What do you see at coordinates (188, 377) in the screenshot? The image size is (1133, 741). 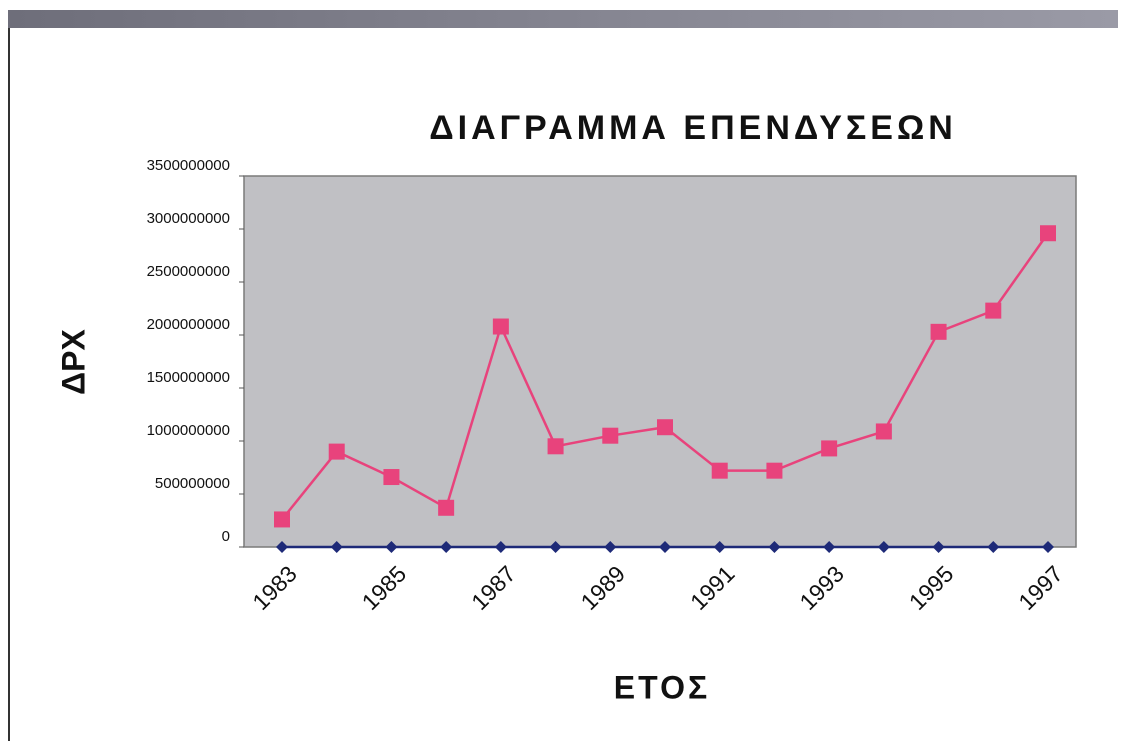 I see `y-tick-label: 1500000000` at bounding box center [188, 377].